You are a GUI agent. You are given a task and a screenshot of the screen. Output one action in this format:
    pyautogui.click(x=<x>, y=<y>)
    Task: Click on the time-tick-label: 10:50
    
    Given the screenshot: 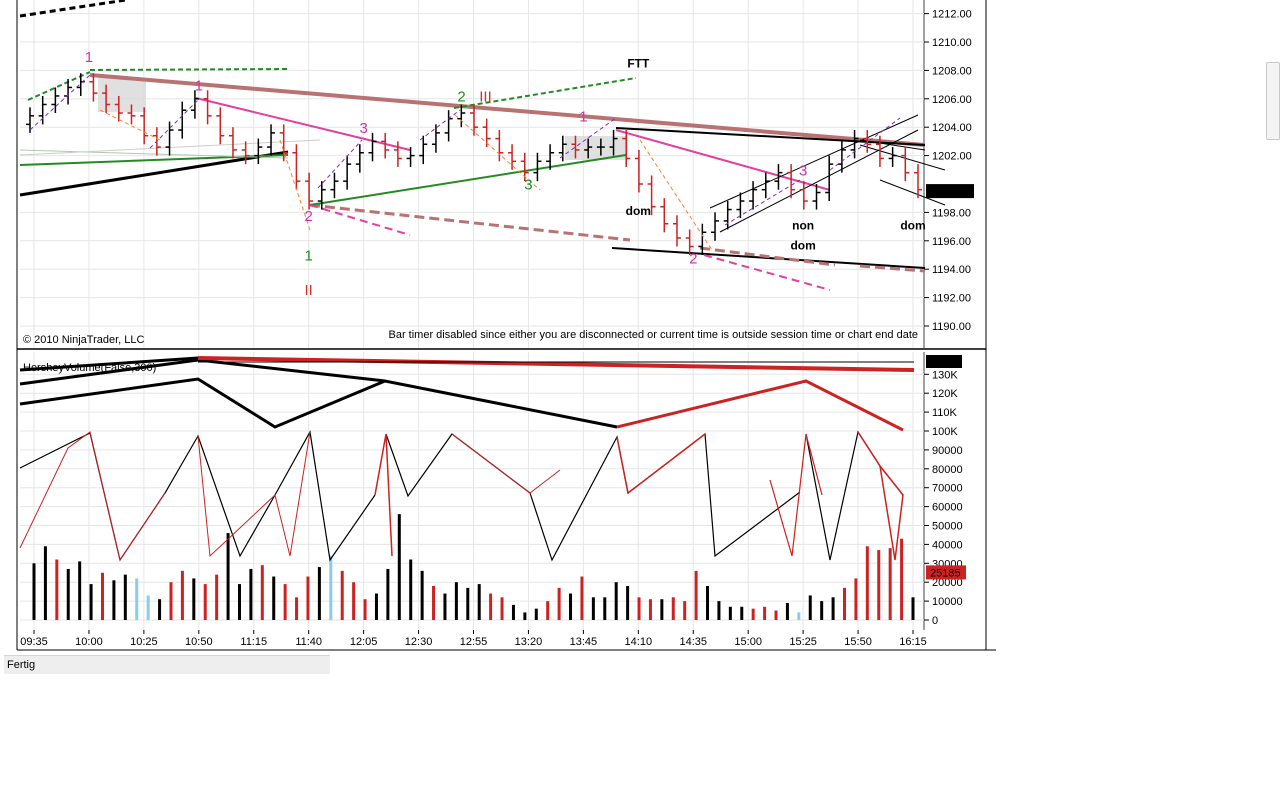 What is the action you would take?
    pyautogui.click(x=199, y=642)
    